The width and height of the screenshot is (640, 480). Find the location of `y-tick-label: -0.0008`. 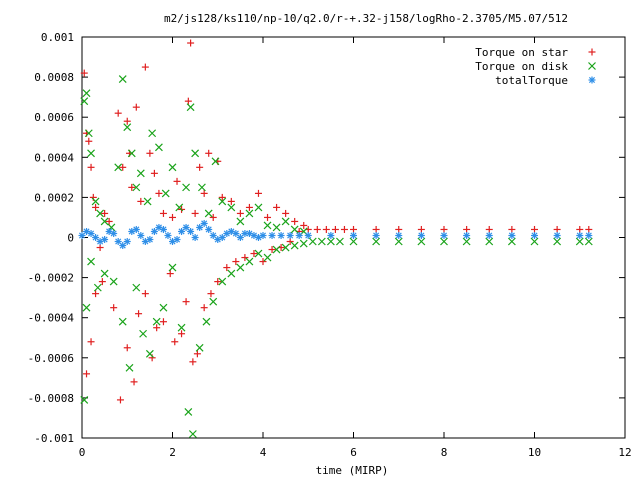

y-tick-label: -0.0008 is located at coordinates (51, 398).